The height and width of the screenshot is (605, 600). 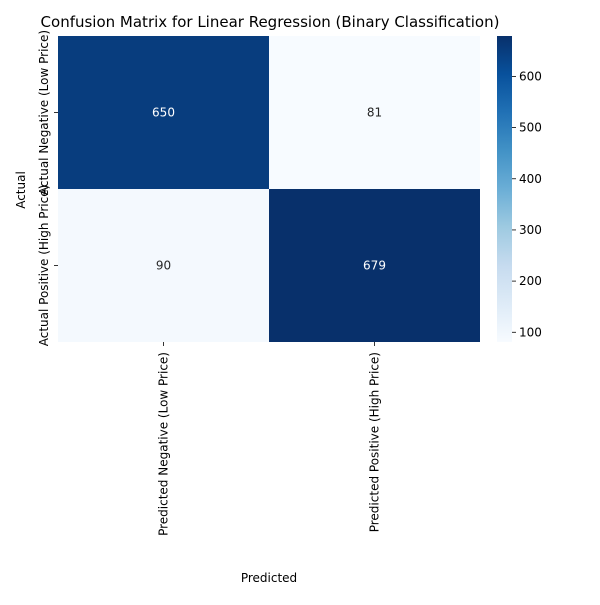 I want to click on colorbar-tick-label: 200, so click(x=530, y=281).